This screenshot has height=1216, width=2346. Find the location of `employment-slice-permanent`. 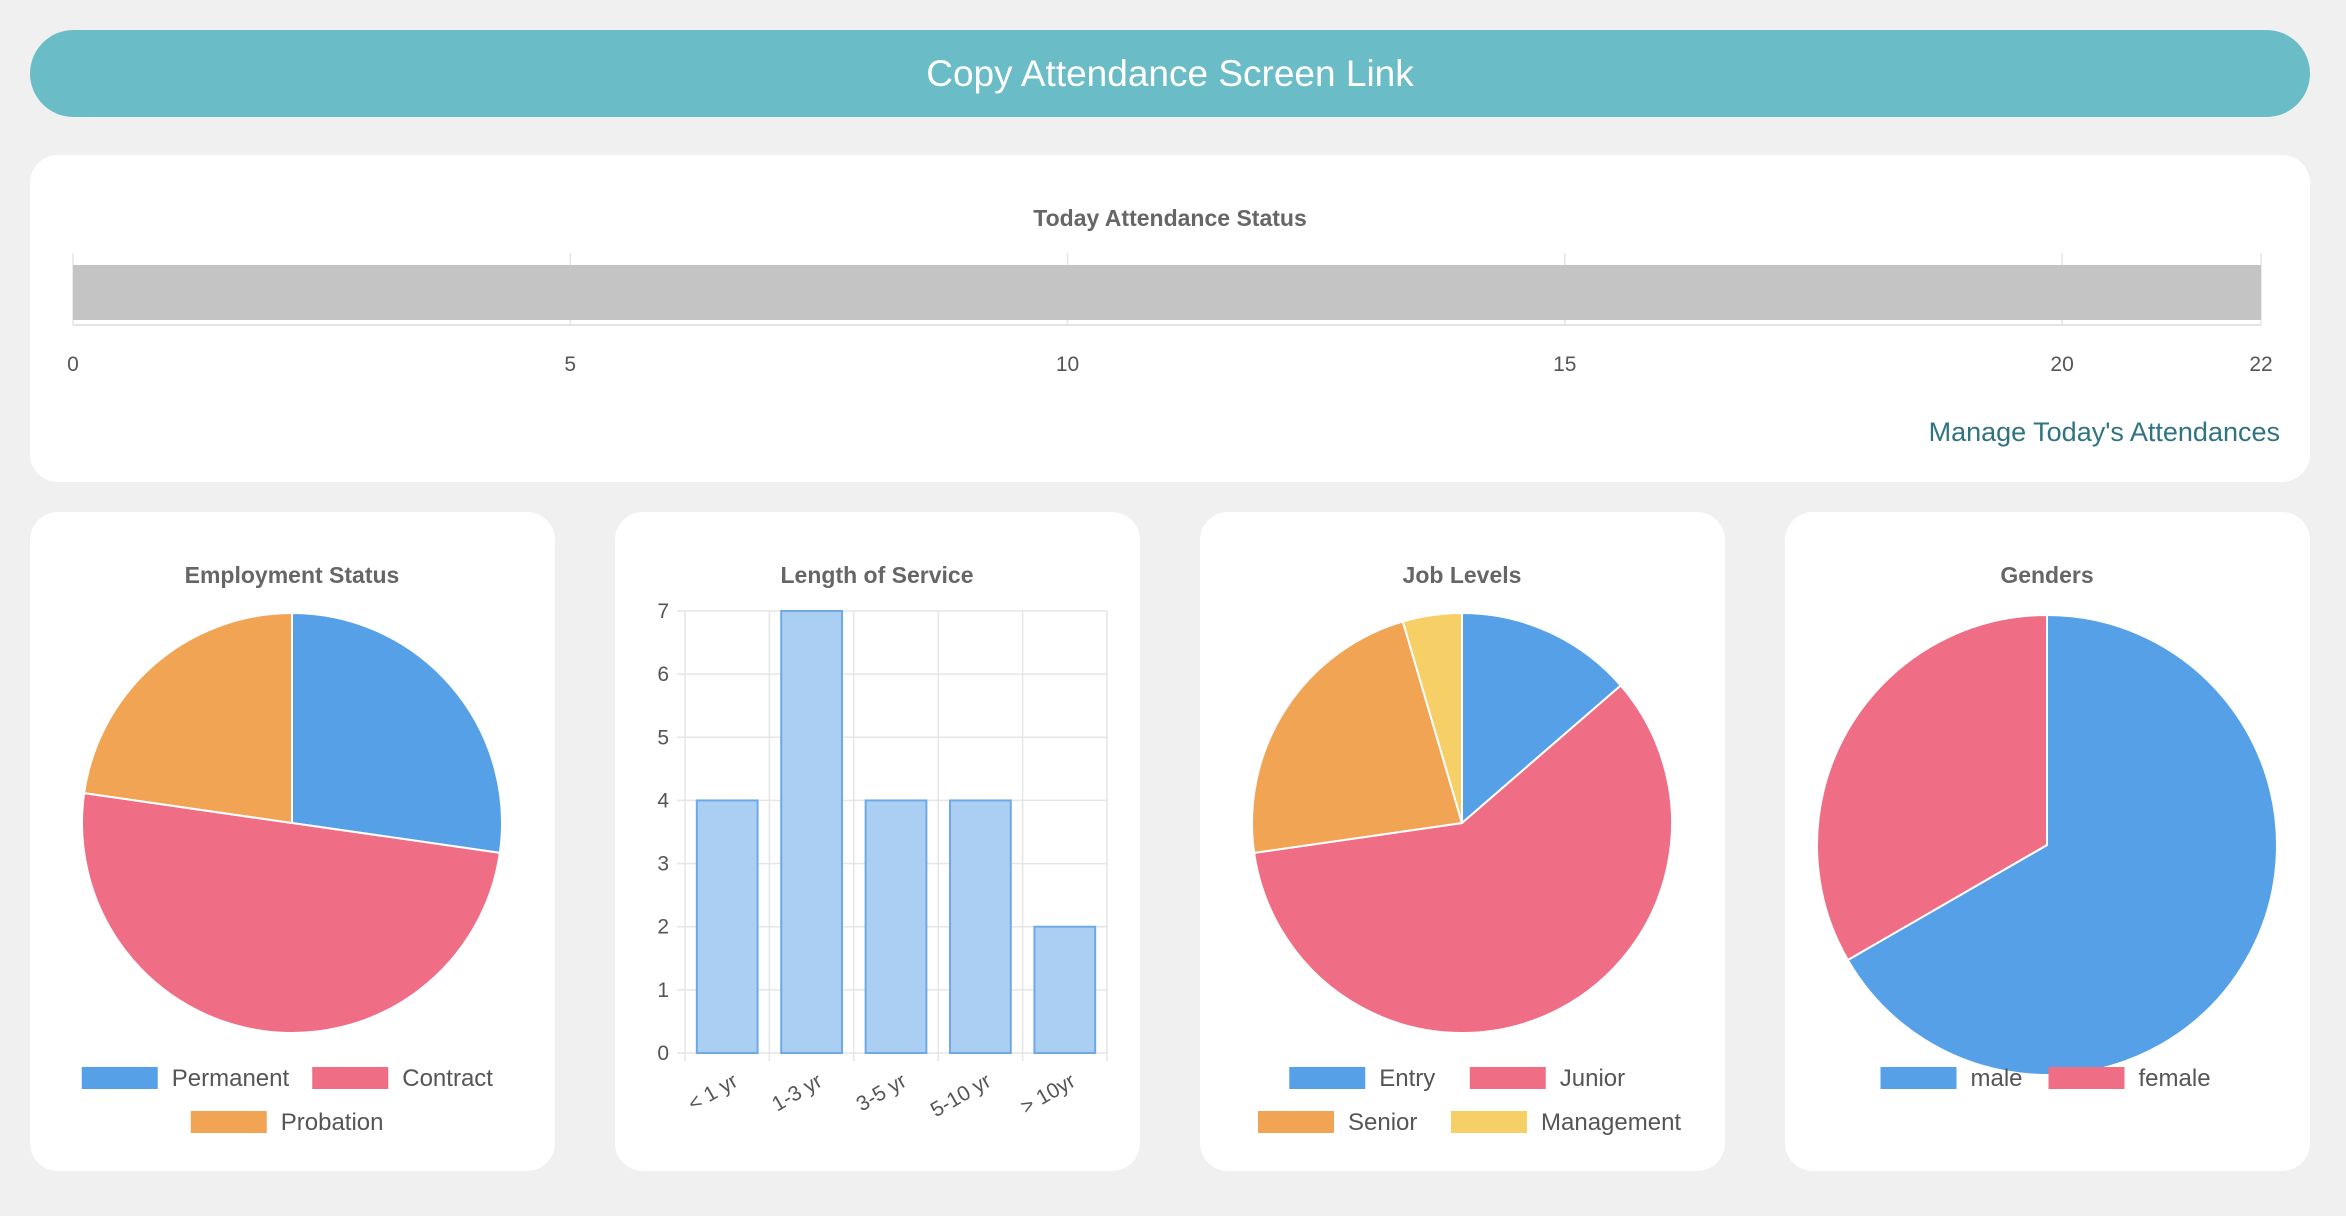

employment-slice-permanent is located at coordinates (397, 733).